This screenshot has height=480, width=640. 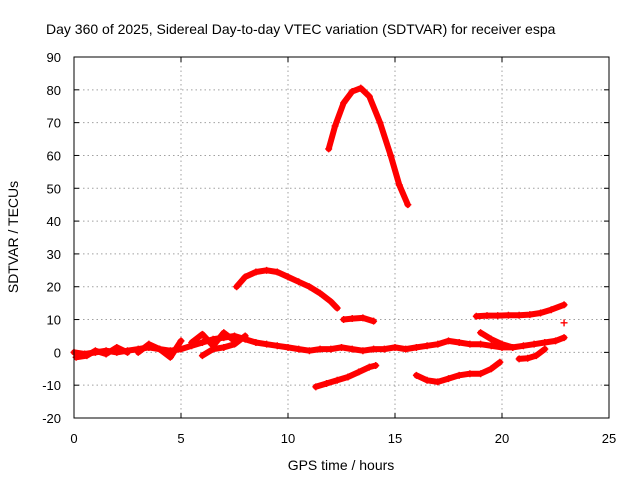 I want to click on series-arc-high-right, so click(x=520, y=310).